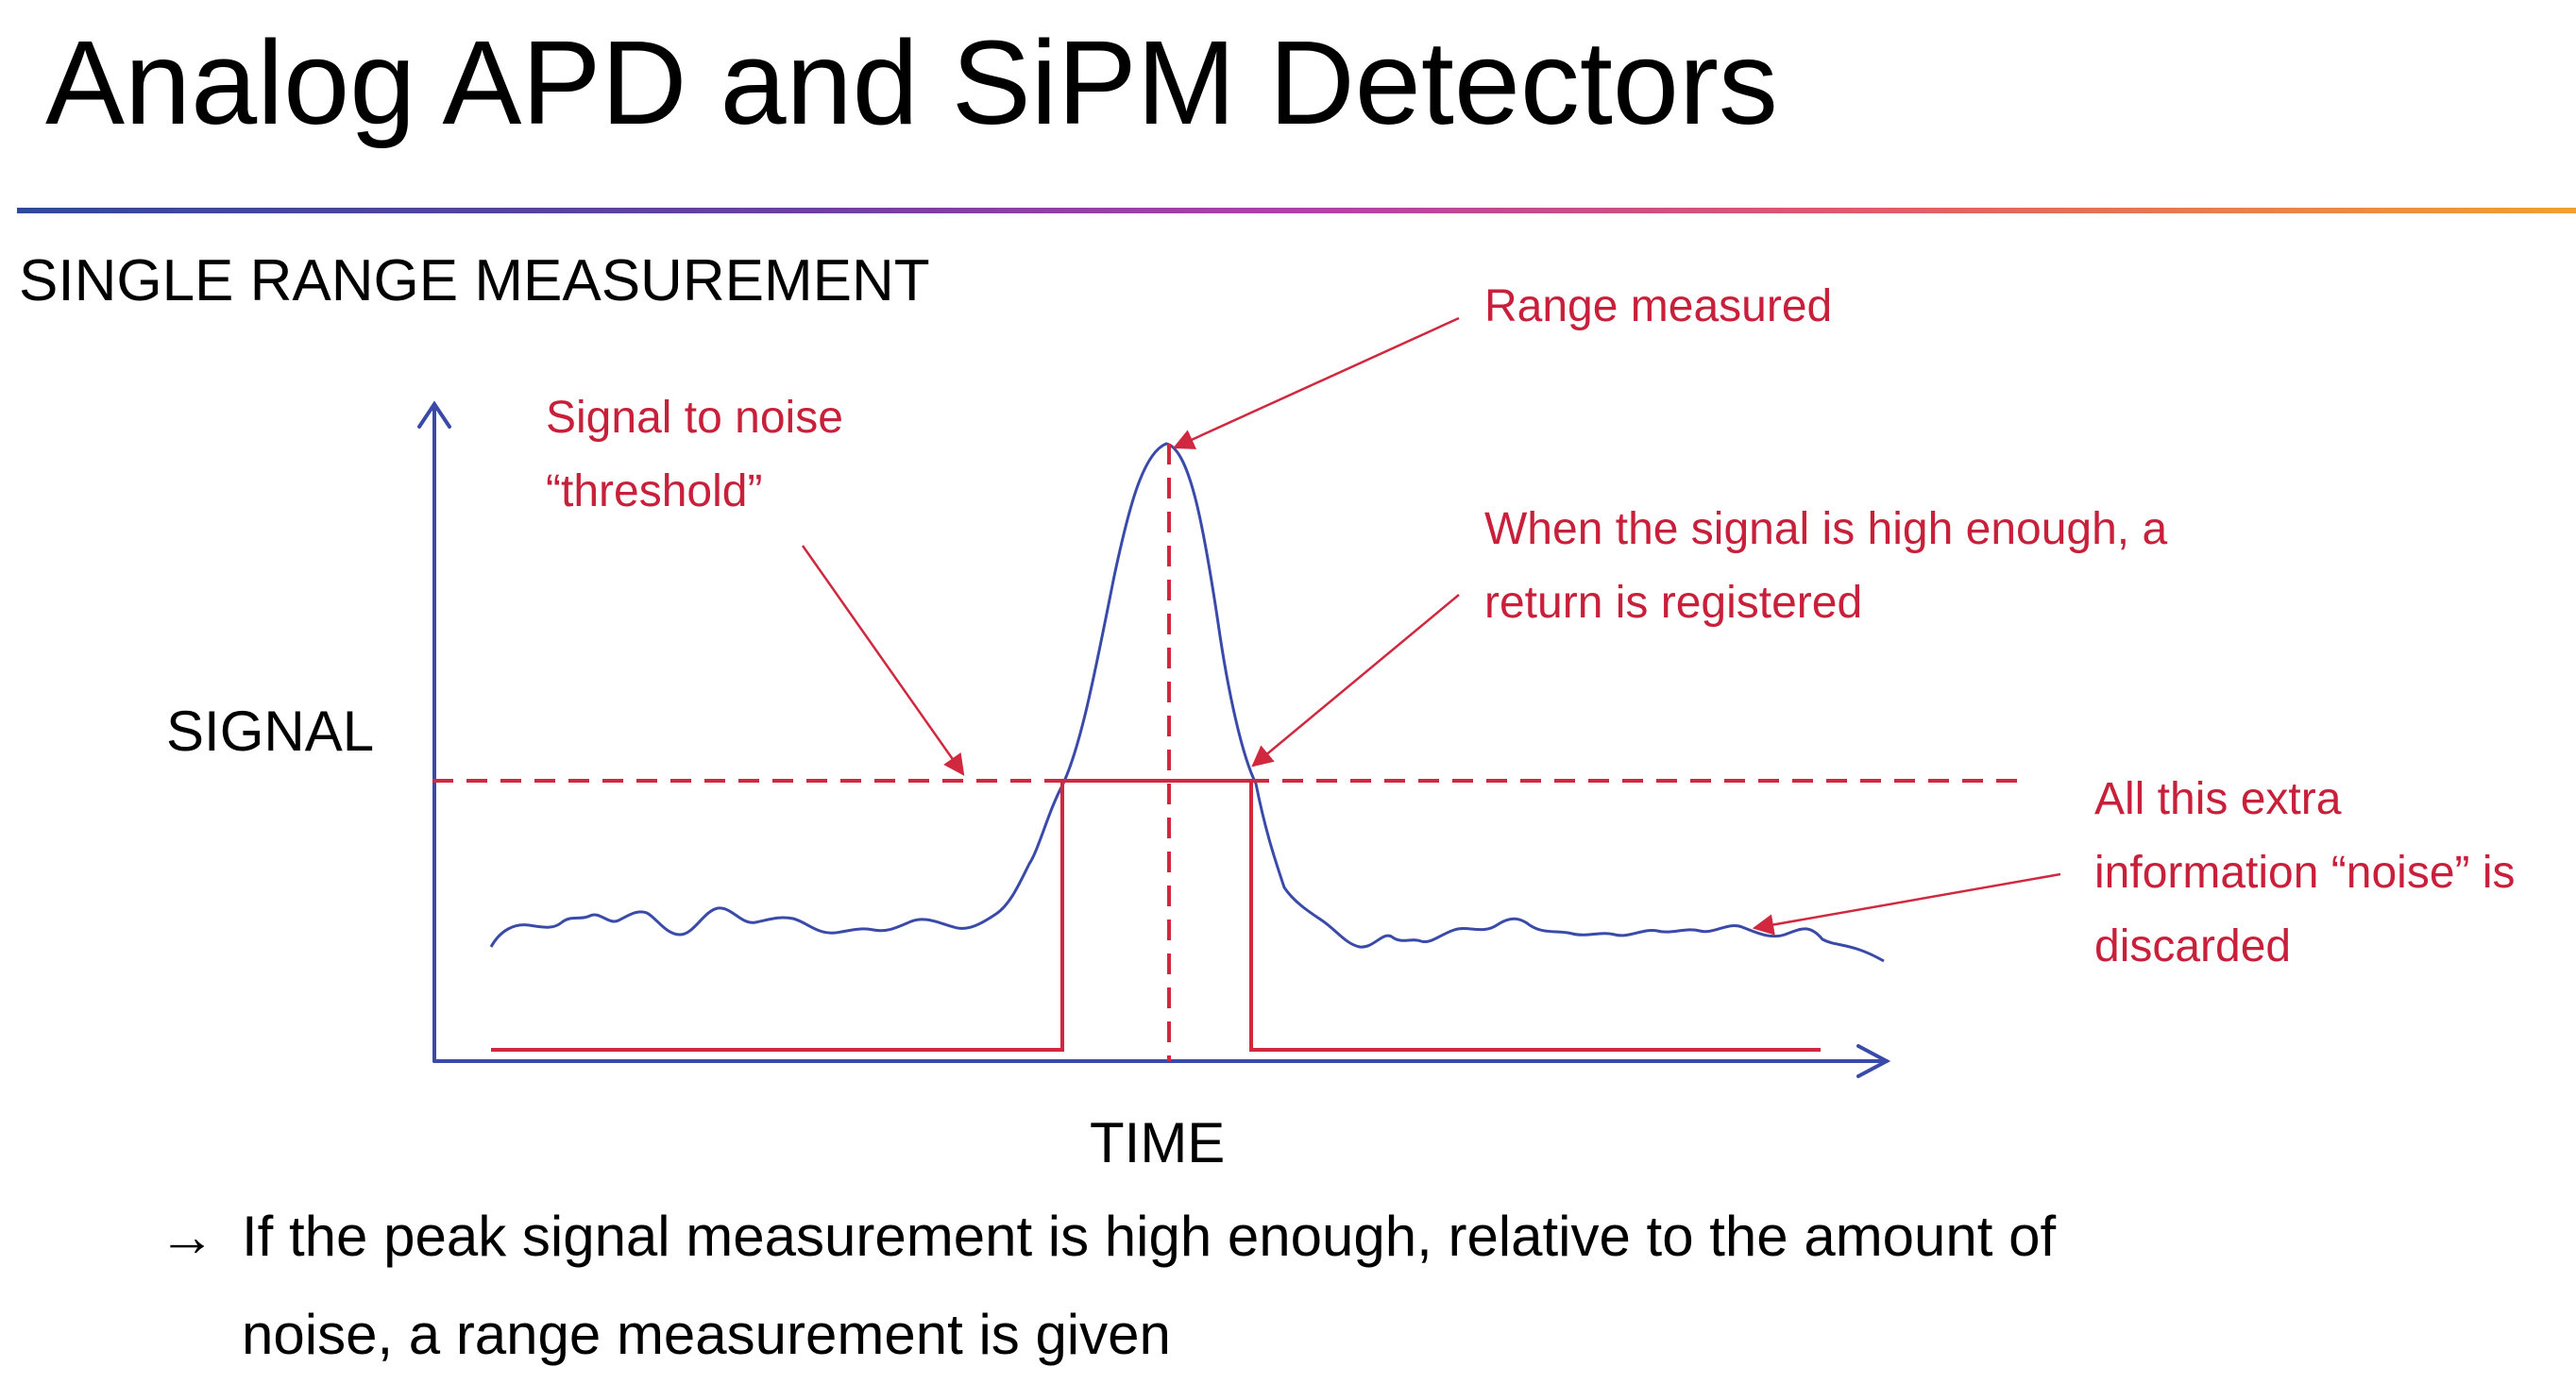 The height and width of the screenshot is (1384, 2576). What do you see at coordinates (1673, 603) in the screenshot?
I see `return-annotation-line2: return is registered` at bounding box center [1673, 603].